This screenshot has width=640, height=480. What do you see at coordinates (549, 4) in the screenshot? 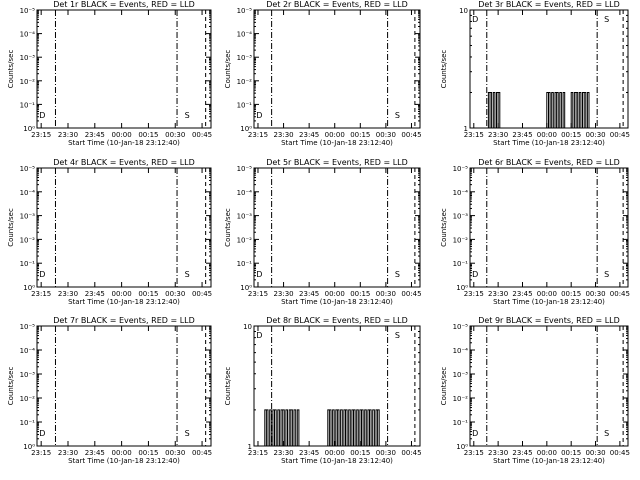
I see `panel-title: Det 3r BLACK = Events, RED = LLD` at bounding box center [549, 4].